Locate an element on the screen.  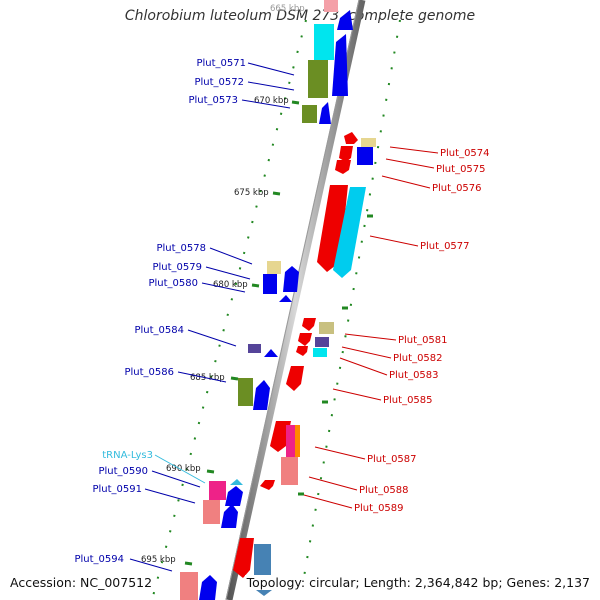
kbp-label: 695 kbp is located at coordinates (158, 560).